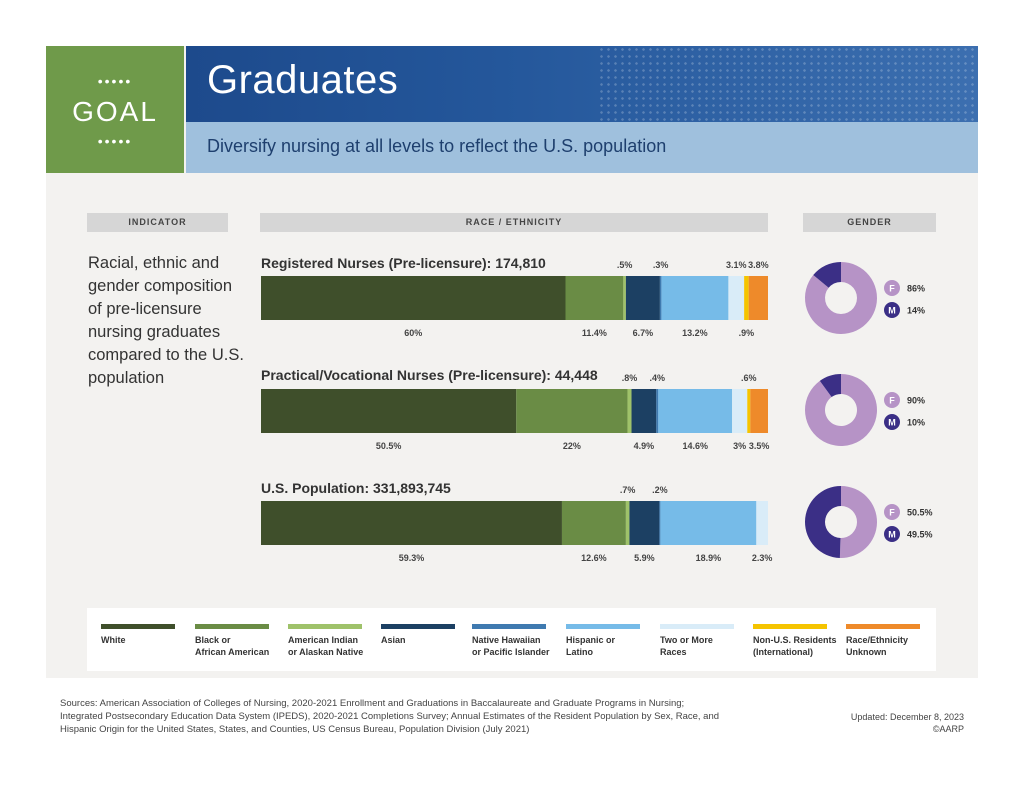  Describe the element at coordinates (594, 558) in the screenshot. I see `bar-value-label: 12.6%` at that location.